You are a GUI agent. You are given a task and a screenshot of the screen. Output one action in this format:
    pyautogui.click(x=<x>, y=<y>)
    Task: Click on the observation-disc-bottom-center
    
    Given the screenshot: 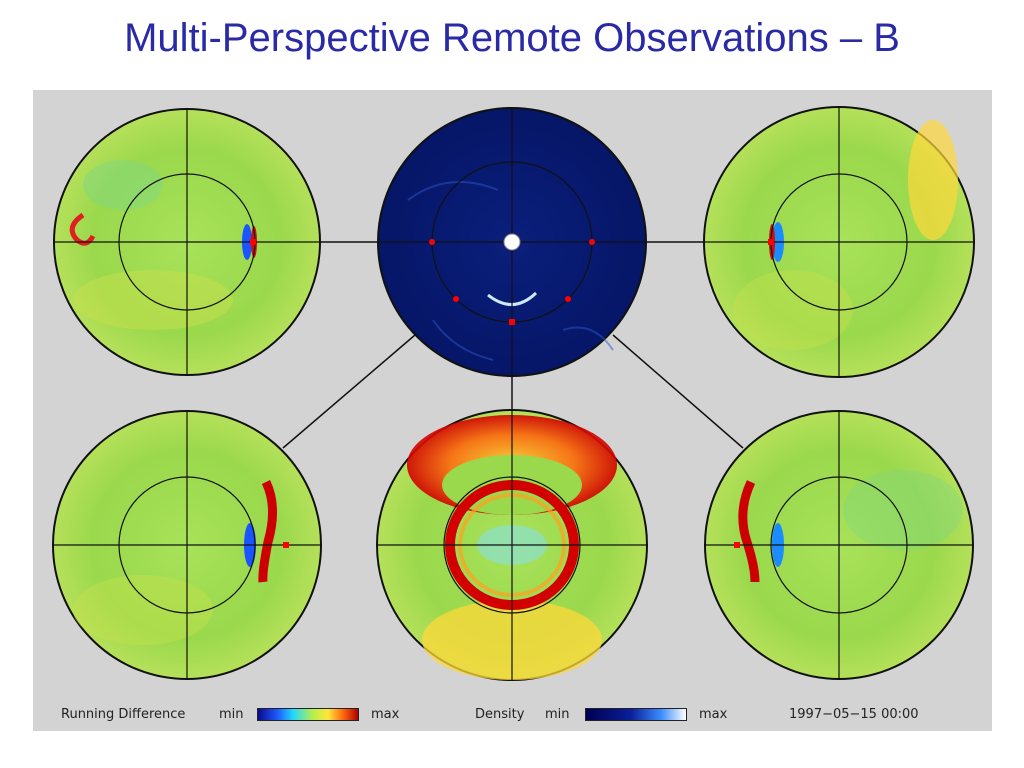 What is the action you would take?
    pyautogui.click(x=512, y=545)
    